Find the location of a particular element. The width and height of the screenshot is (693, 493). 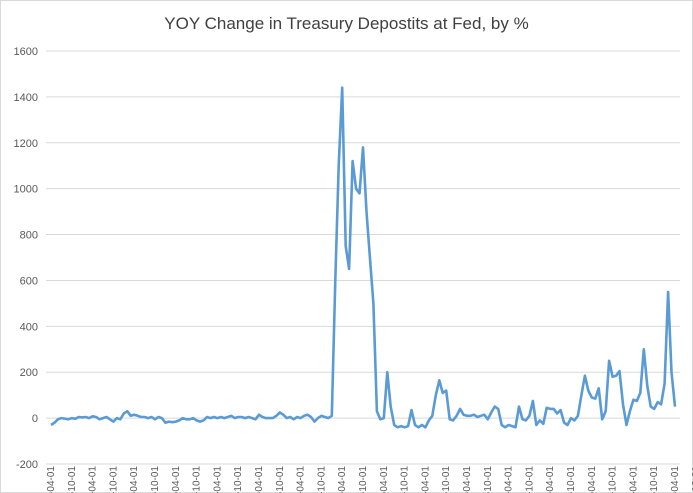

x-tick-label: 2014-10-01 is located at coordinates (613, 479).